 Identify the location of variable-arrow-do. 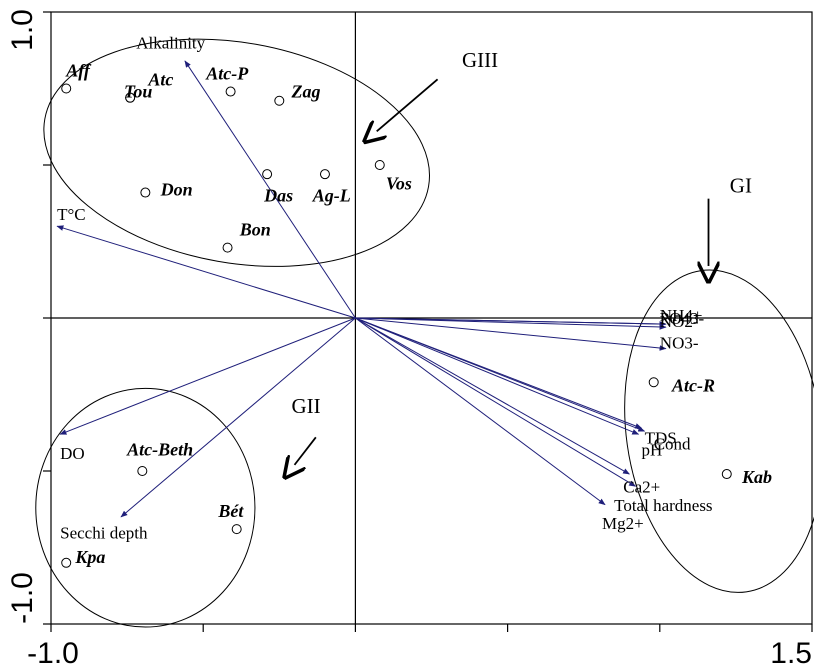
(207, 376).